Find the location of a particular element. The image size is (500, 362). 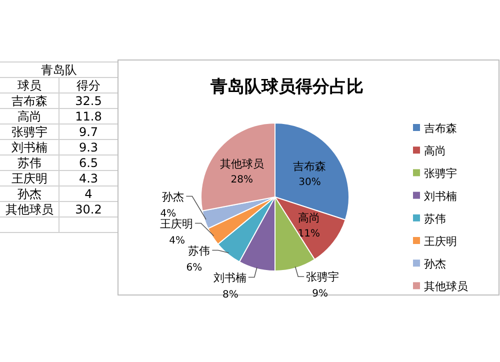

slice-label: 张骋宇 is located at coordinates (323, 277).